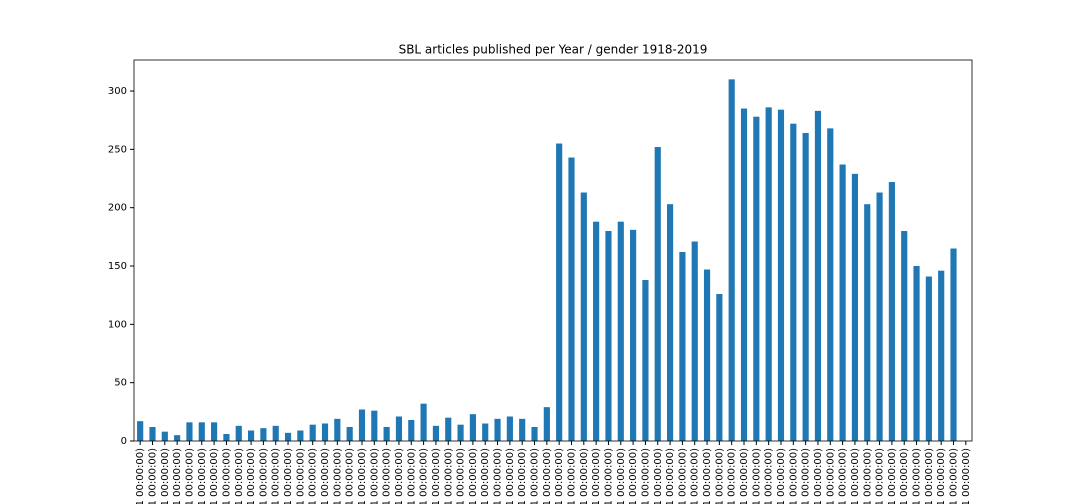 Image resolution: width=1080 pixels, height=504 pixels. I want to click on y-tick-label: 200, so click(117, 208).